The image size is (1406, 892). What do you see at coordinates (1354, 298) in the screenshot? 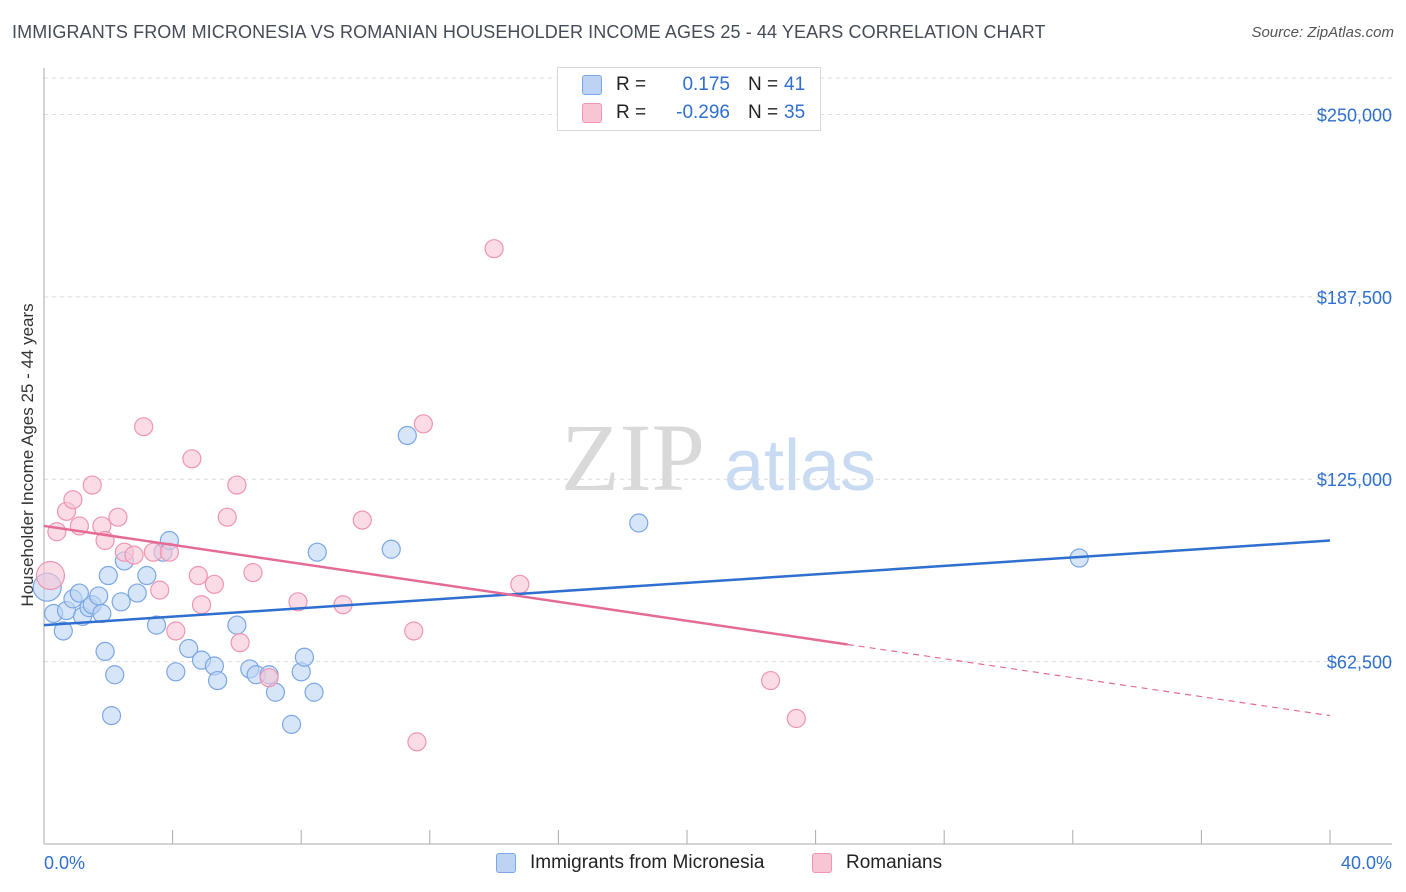
I see `y-tick-label: $187,500` at bounding box center [1354, 298].